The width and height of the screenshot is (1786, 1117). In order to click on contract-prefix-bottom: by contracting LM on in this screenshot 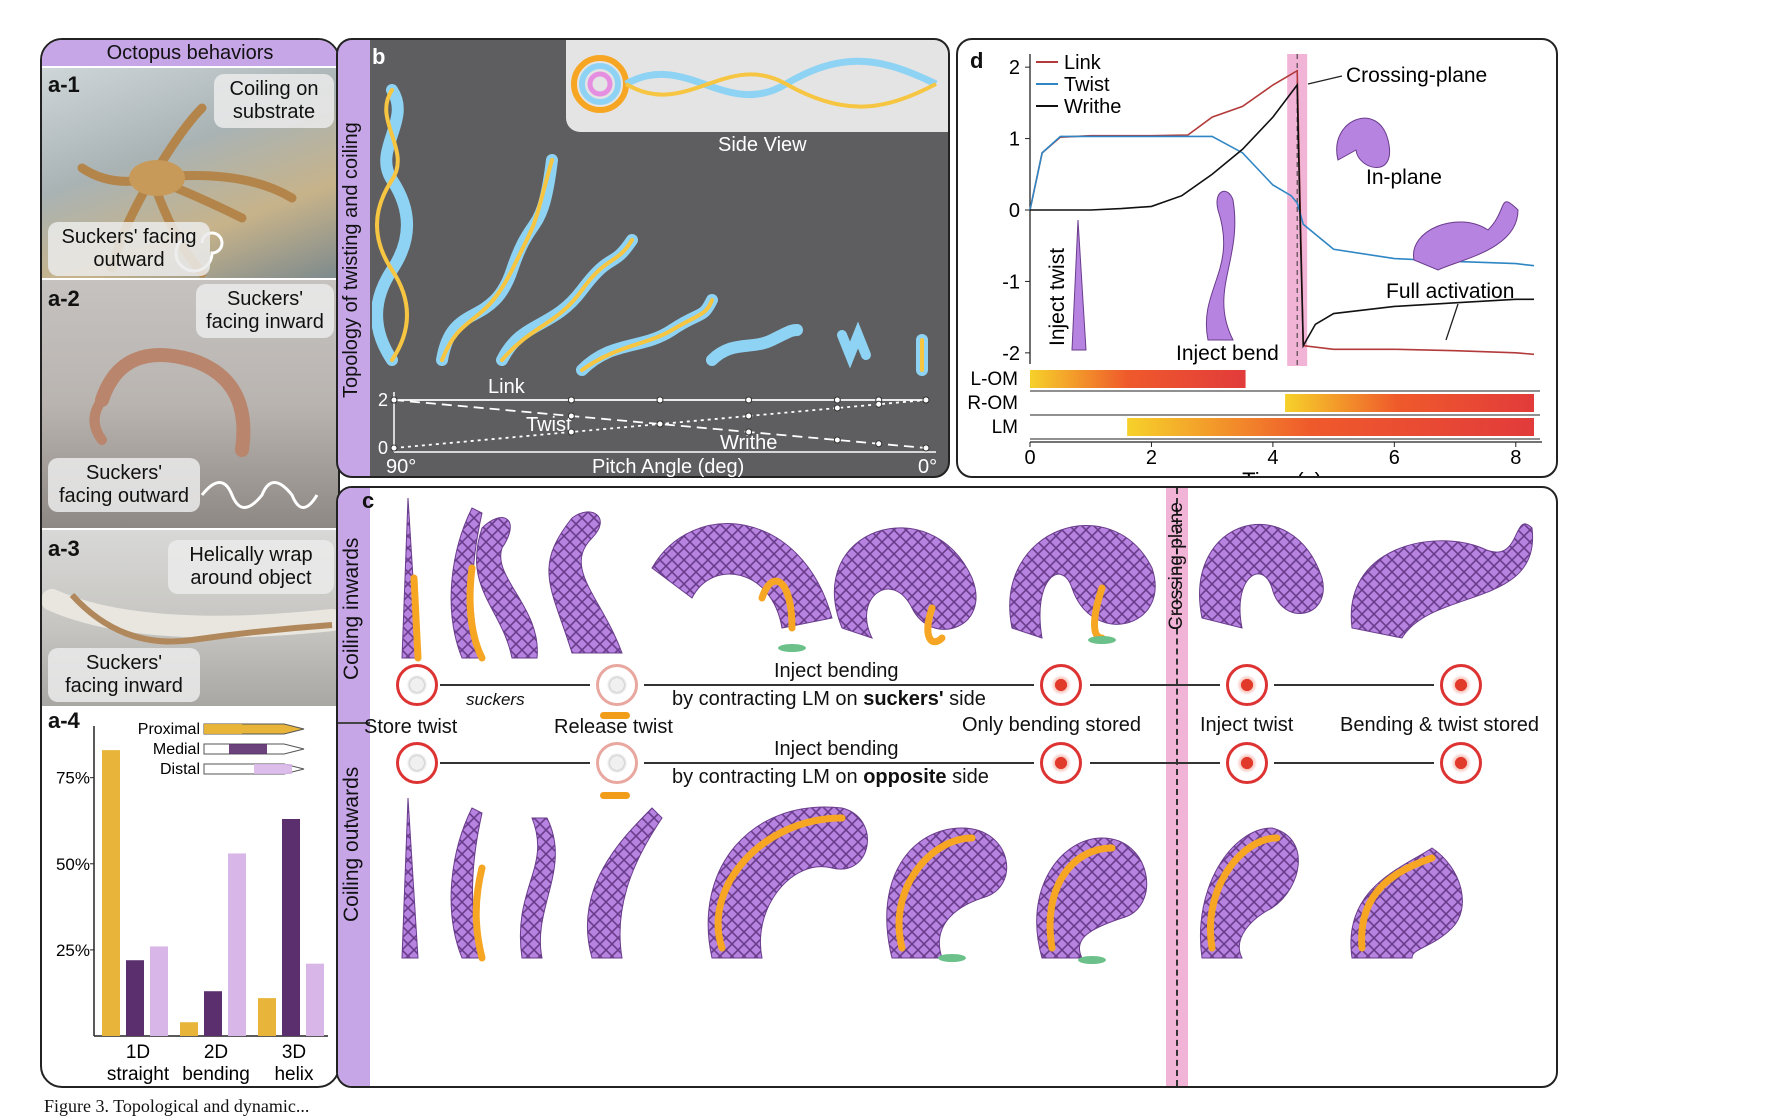, I will do `click(765, 777)`.